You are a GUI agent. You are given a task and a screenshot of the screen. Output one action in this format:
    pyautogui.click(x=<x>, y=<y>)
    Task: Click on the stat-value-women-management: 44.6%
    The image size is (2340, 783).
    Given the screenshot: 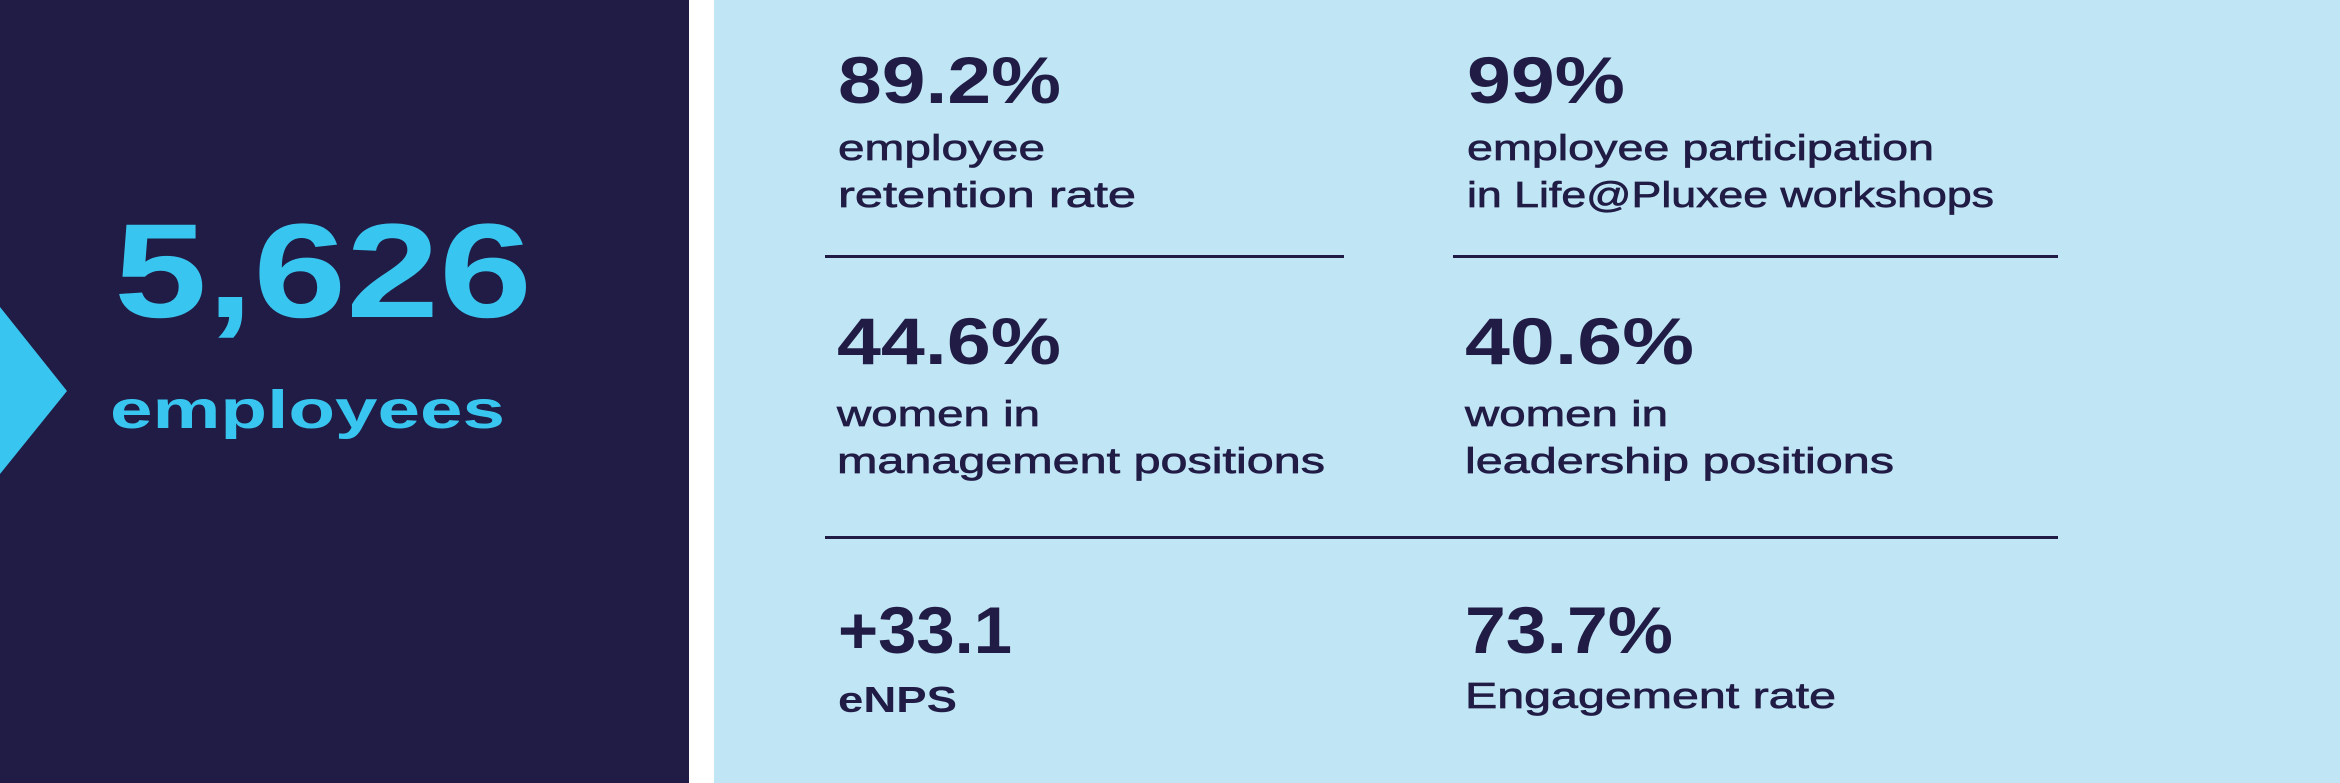 What is the action you would take?
    pyautogui.click(x=949, y=341)
    